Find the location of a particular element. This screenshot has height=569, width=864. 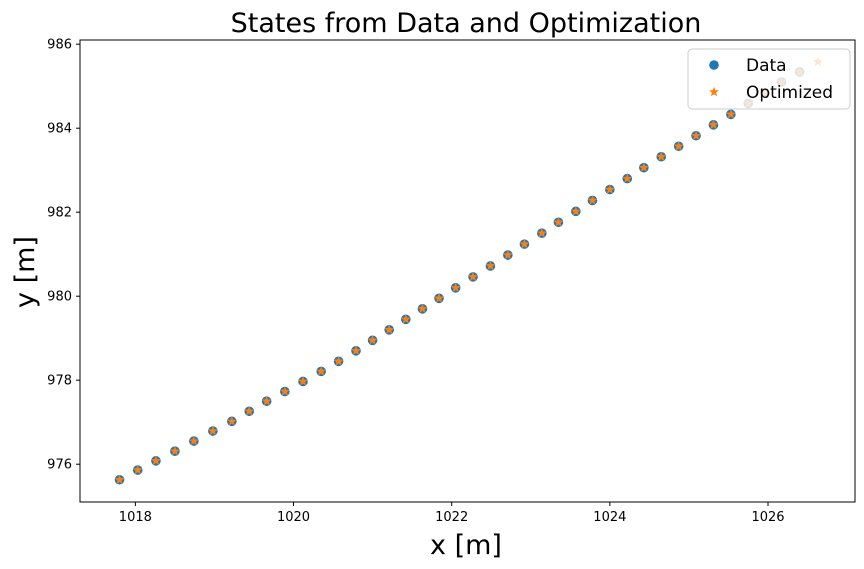

y-tick-label: 984 is located at coordinates (59, 129).